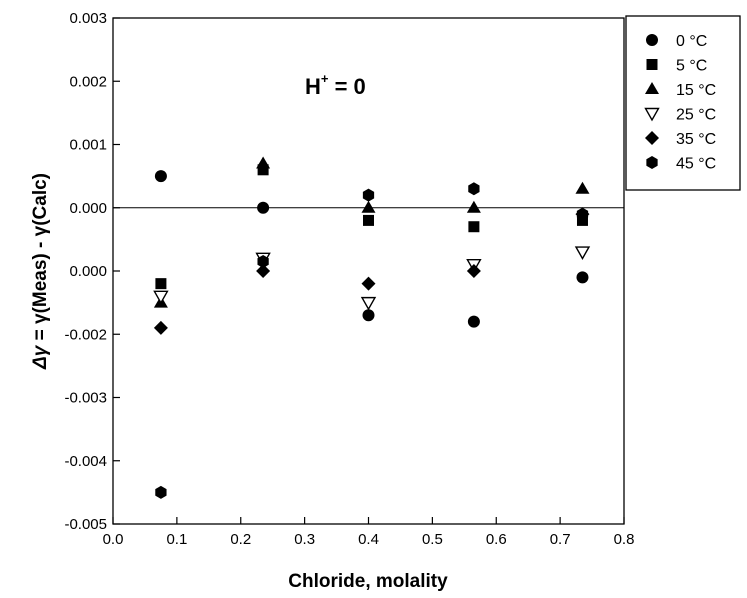 The width and height of the screenshot is (747, 598). I want to click on legend: 0 °C 5 °C 15 °C 25 °C 35 °C 45 °C, so click(683, 103).